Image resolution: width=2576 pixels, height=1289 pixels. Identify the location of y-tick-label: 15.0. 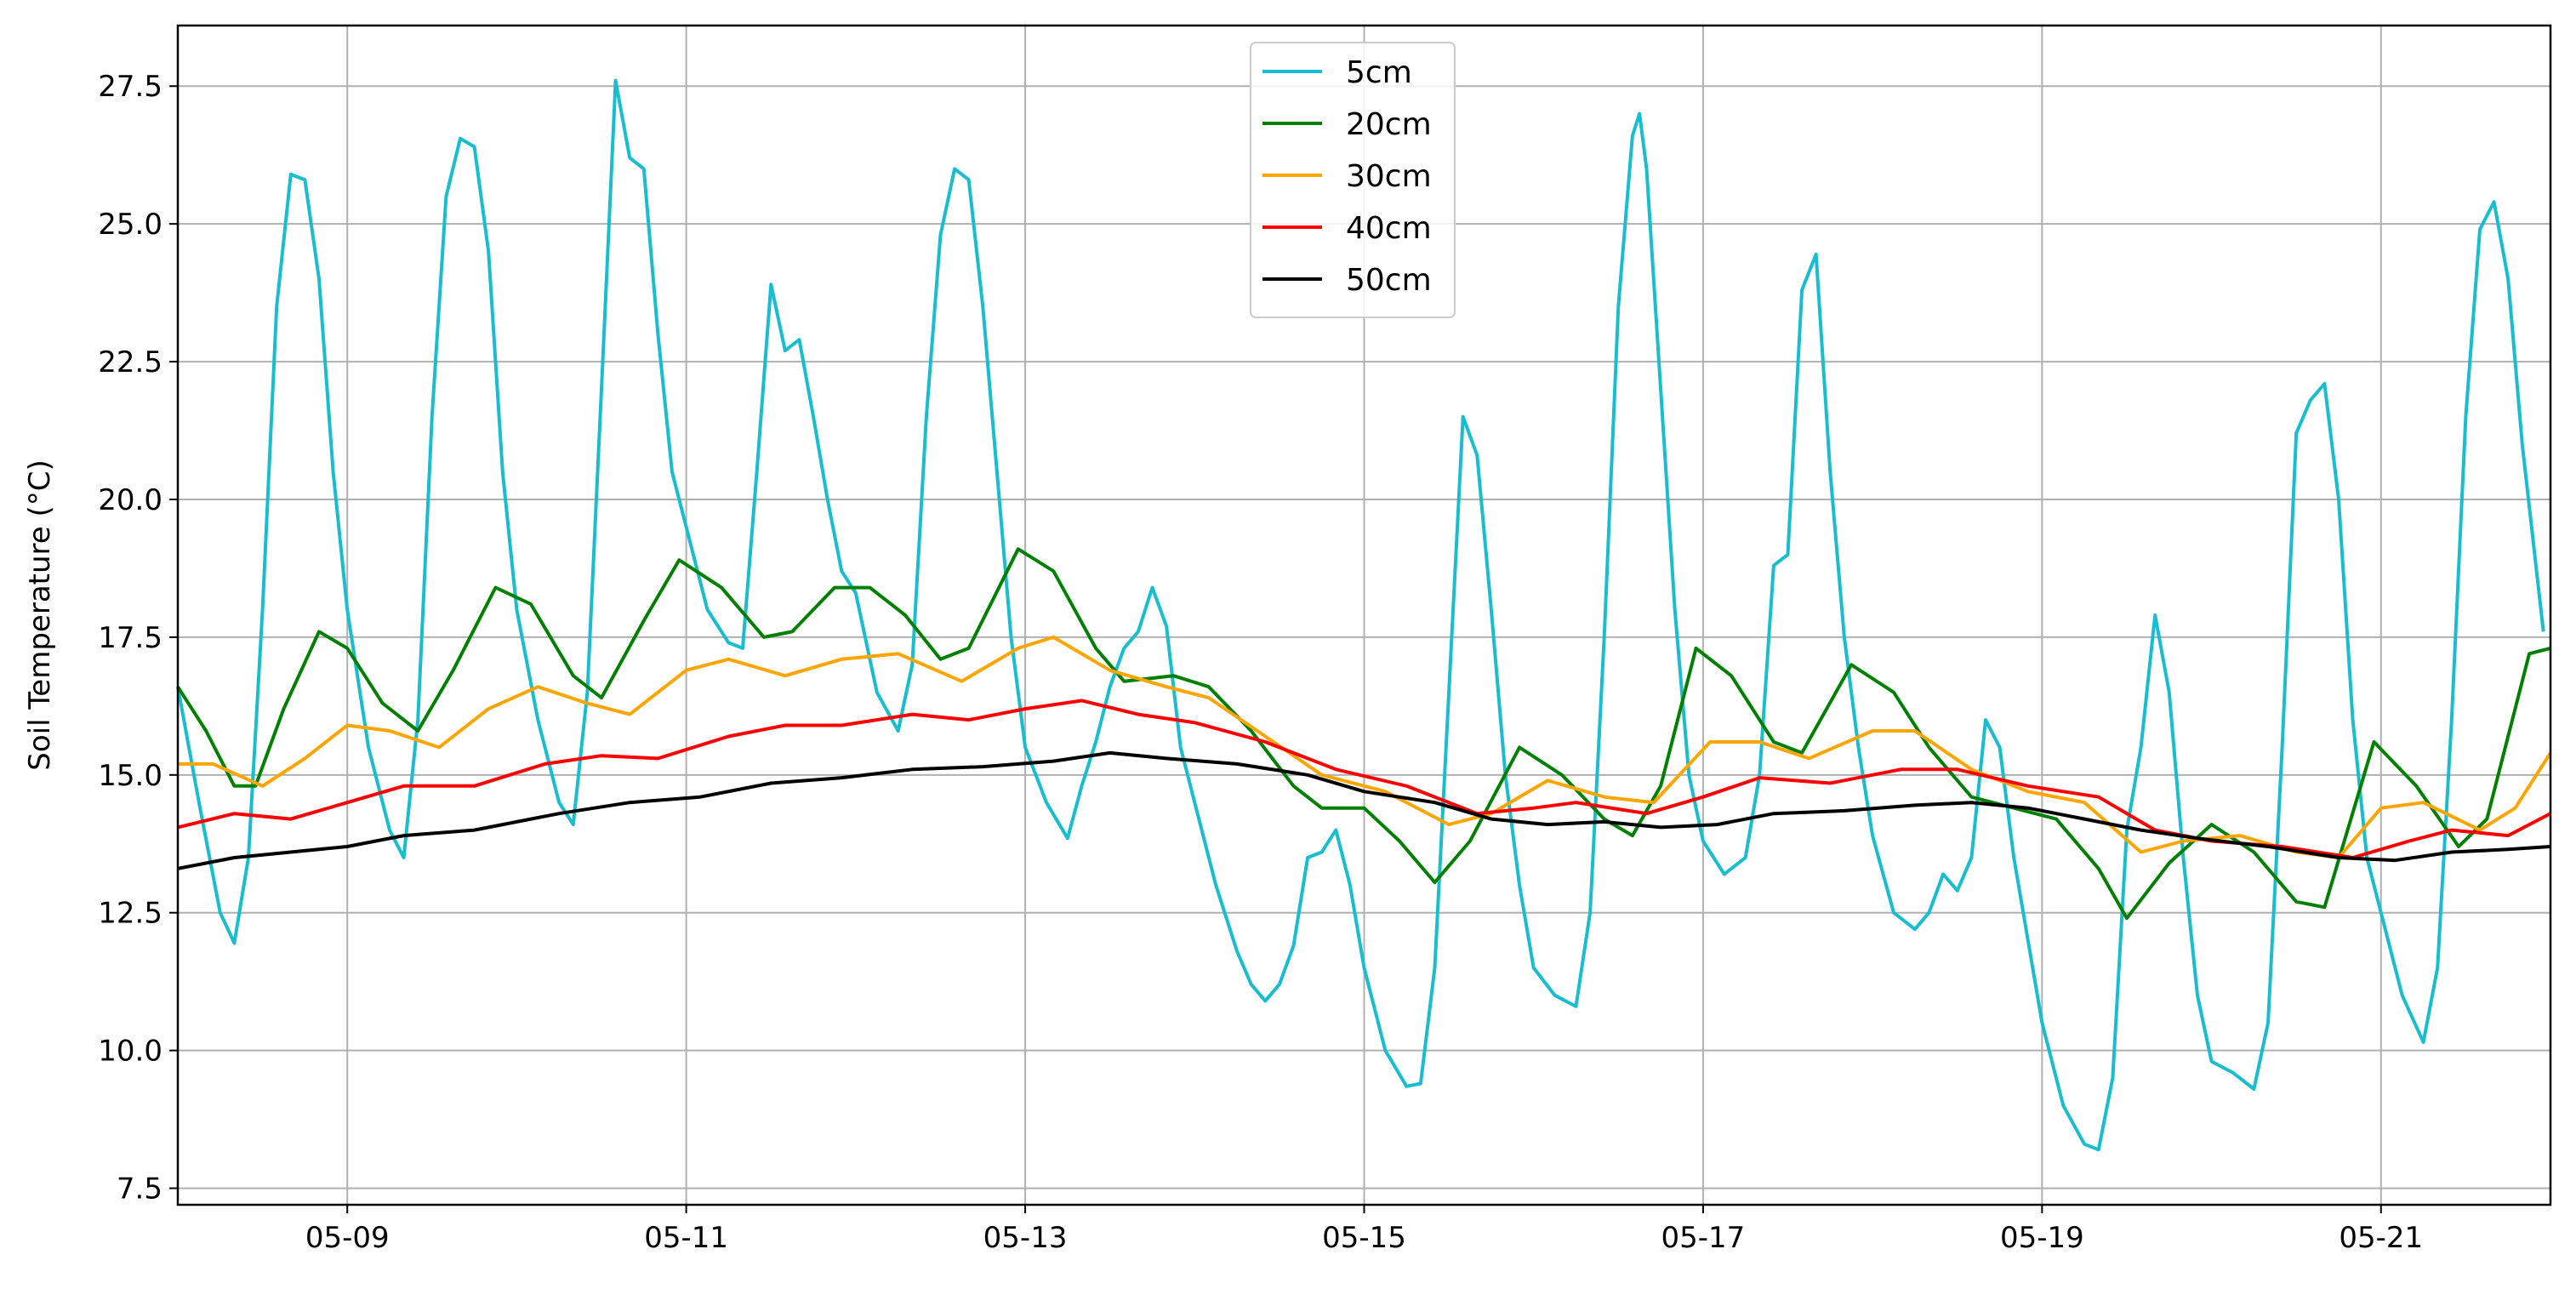
(130, 776).